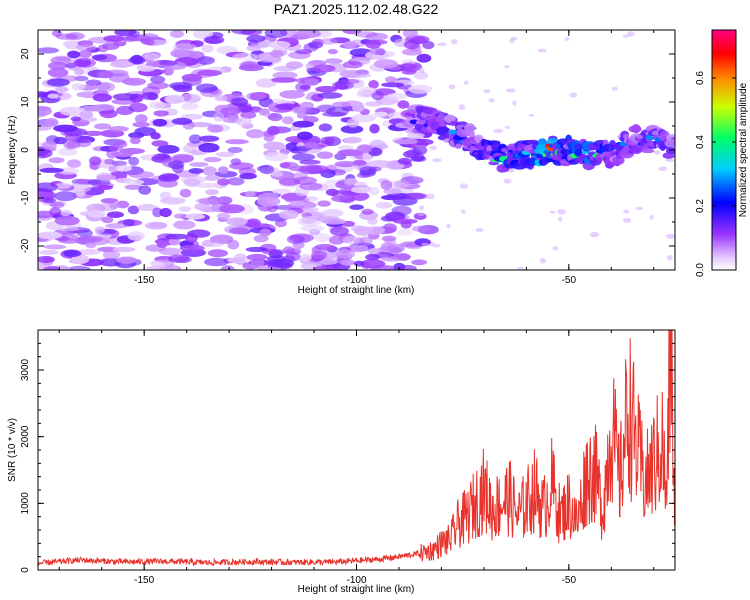 This screenshot has height=600, width=750. Describe the element at coordinates (670, 151) in the screenshot. I see `heatmap-signal-cell` at that location.